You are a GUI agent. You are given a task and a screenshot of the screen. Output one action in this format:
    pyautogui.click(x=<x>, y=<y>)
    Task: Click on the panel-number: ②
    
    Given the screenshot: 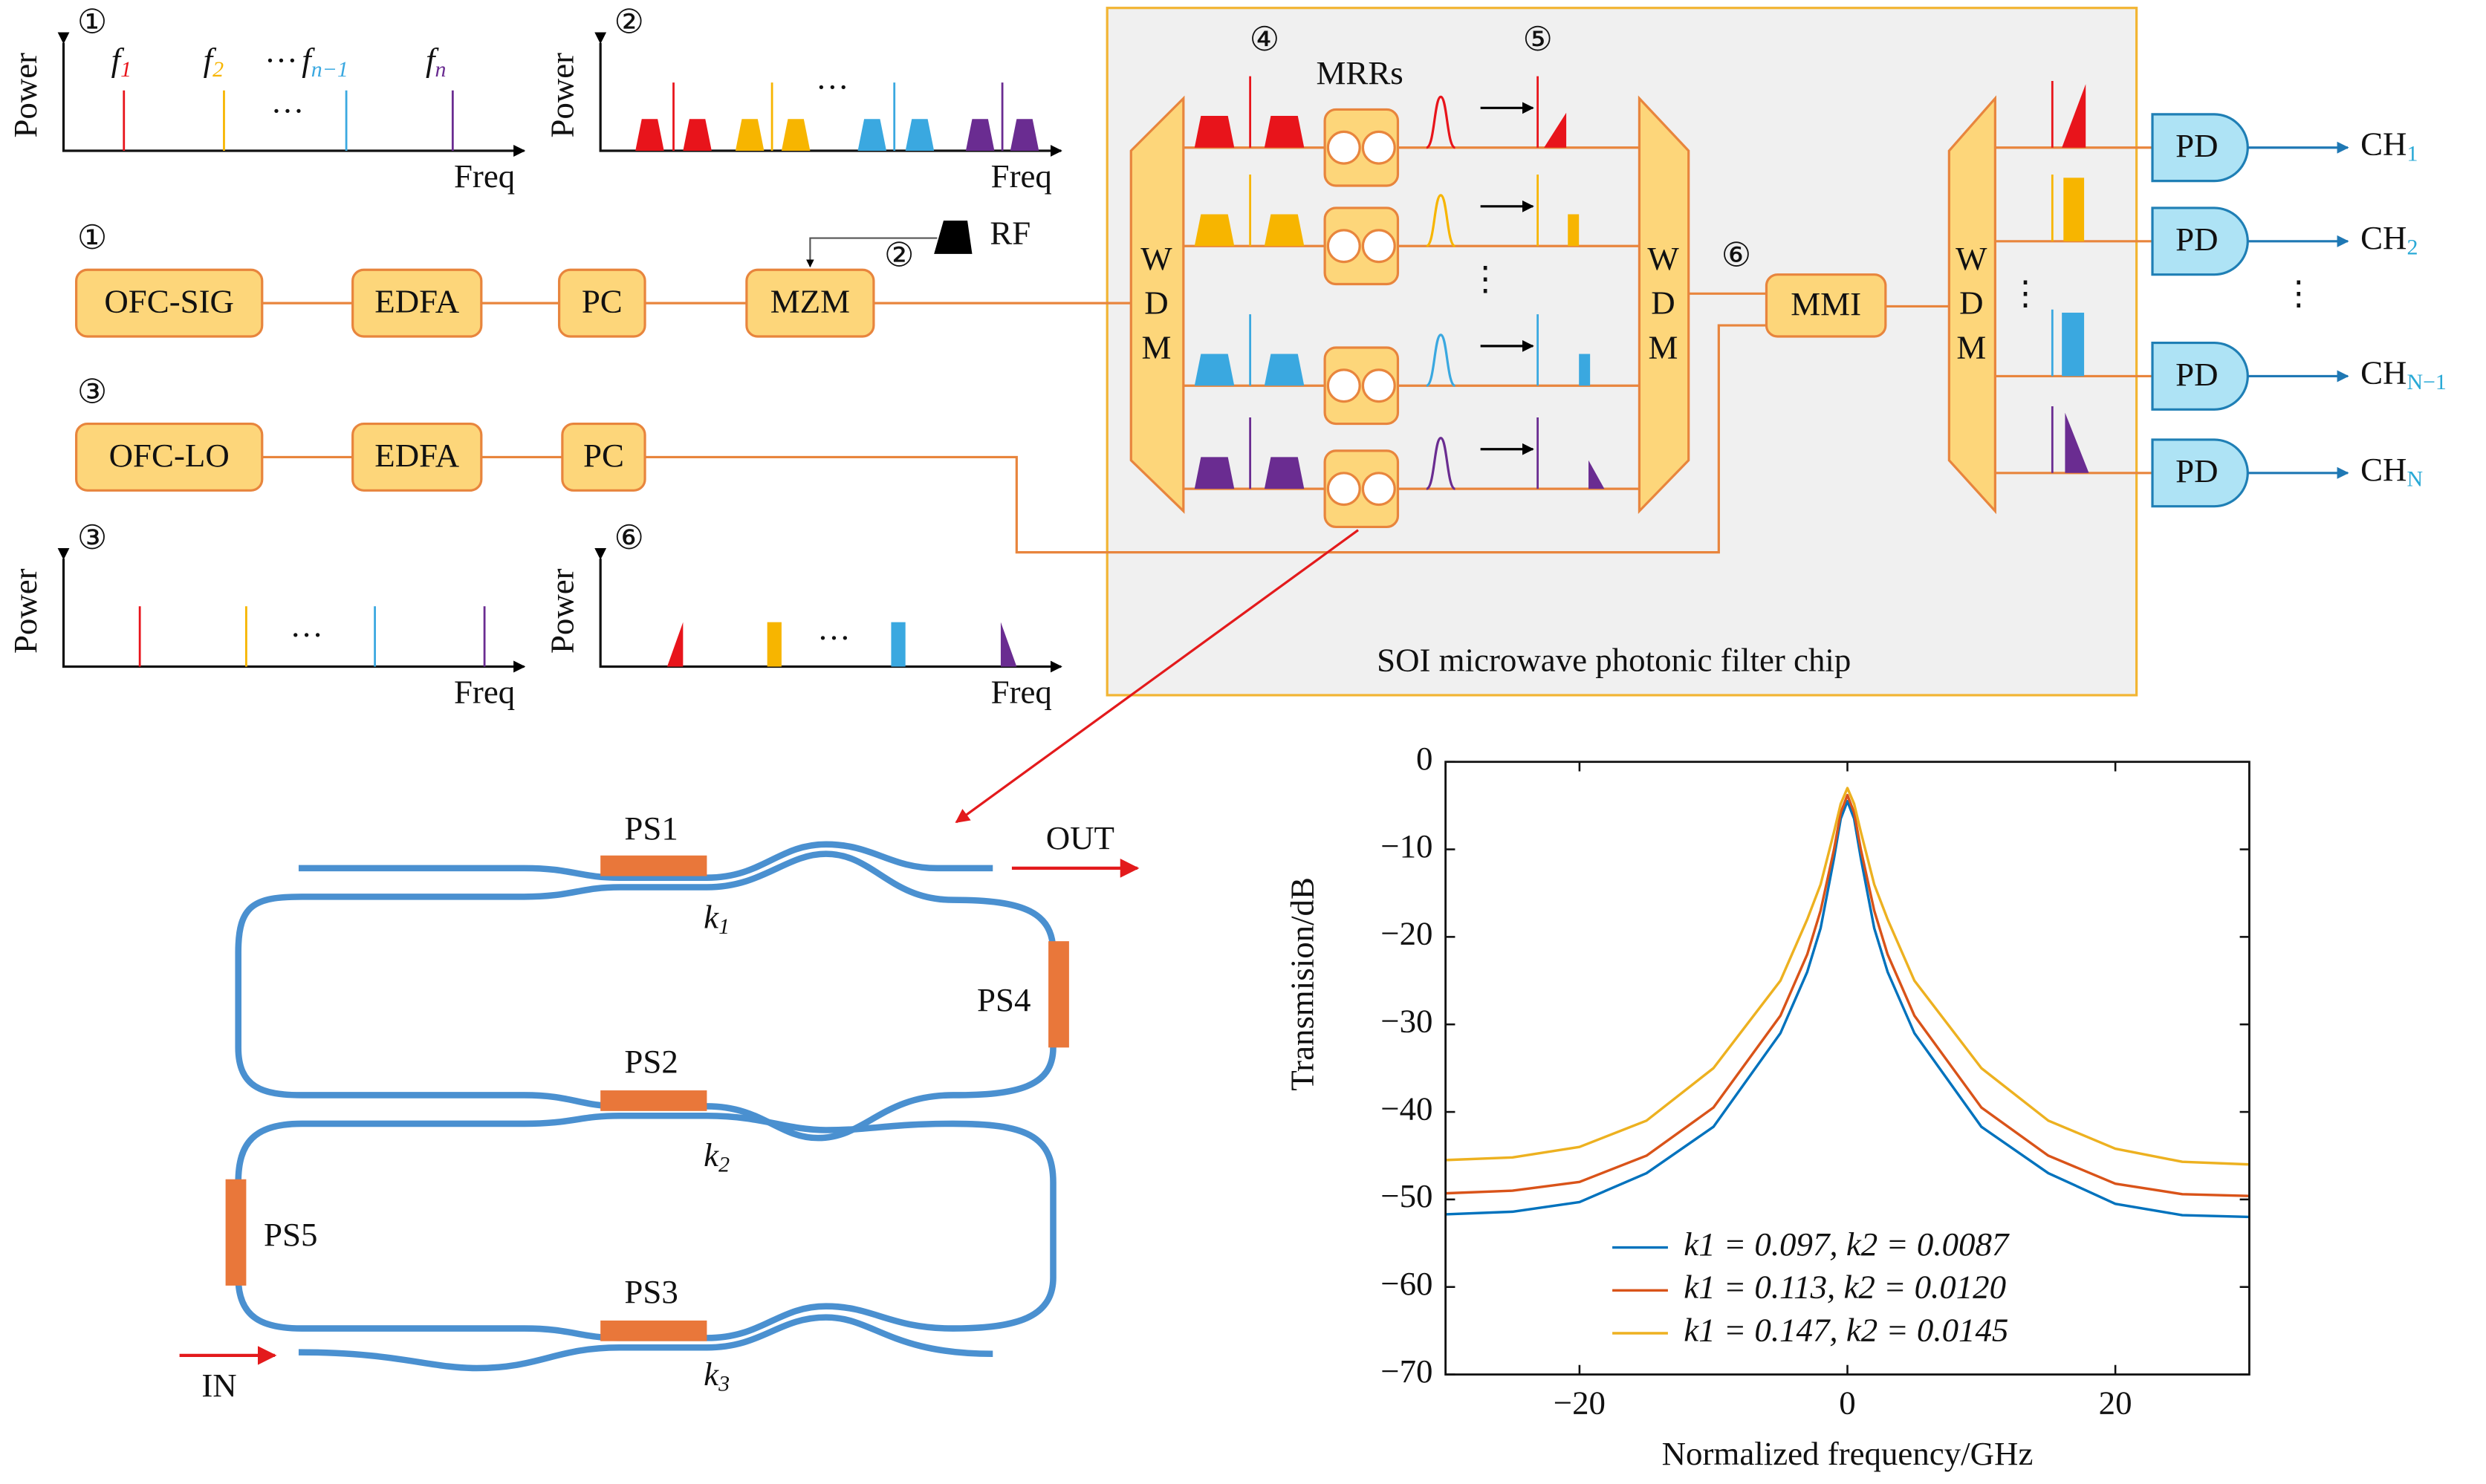 What is the action you would take?
    pyautogui.click(x=629, y=22)
    